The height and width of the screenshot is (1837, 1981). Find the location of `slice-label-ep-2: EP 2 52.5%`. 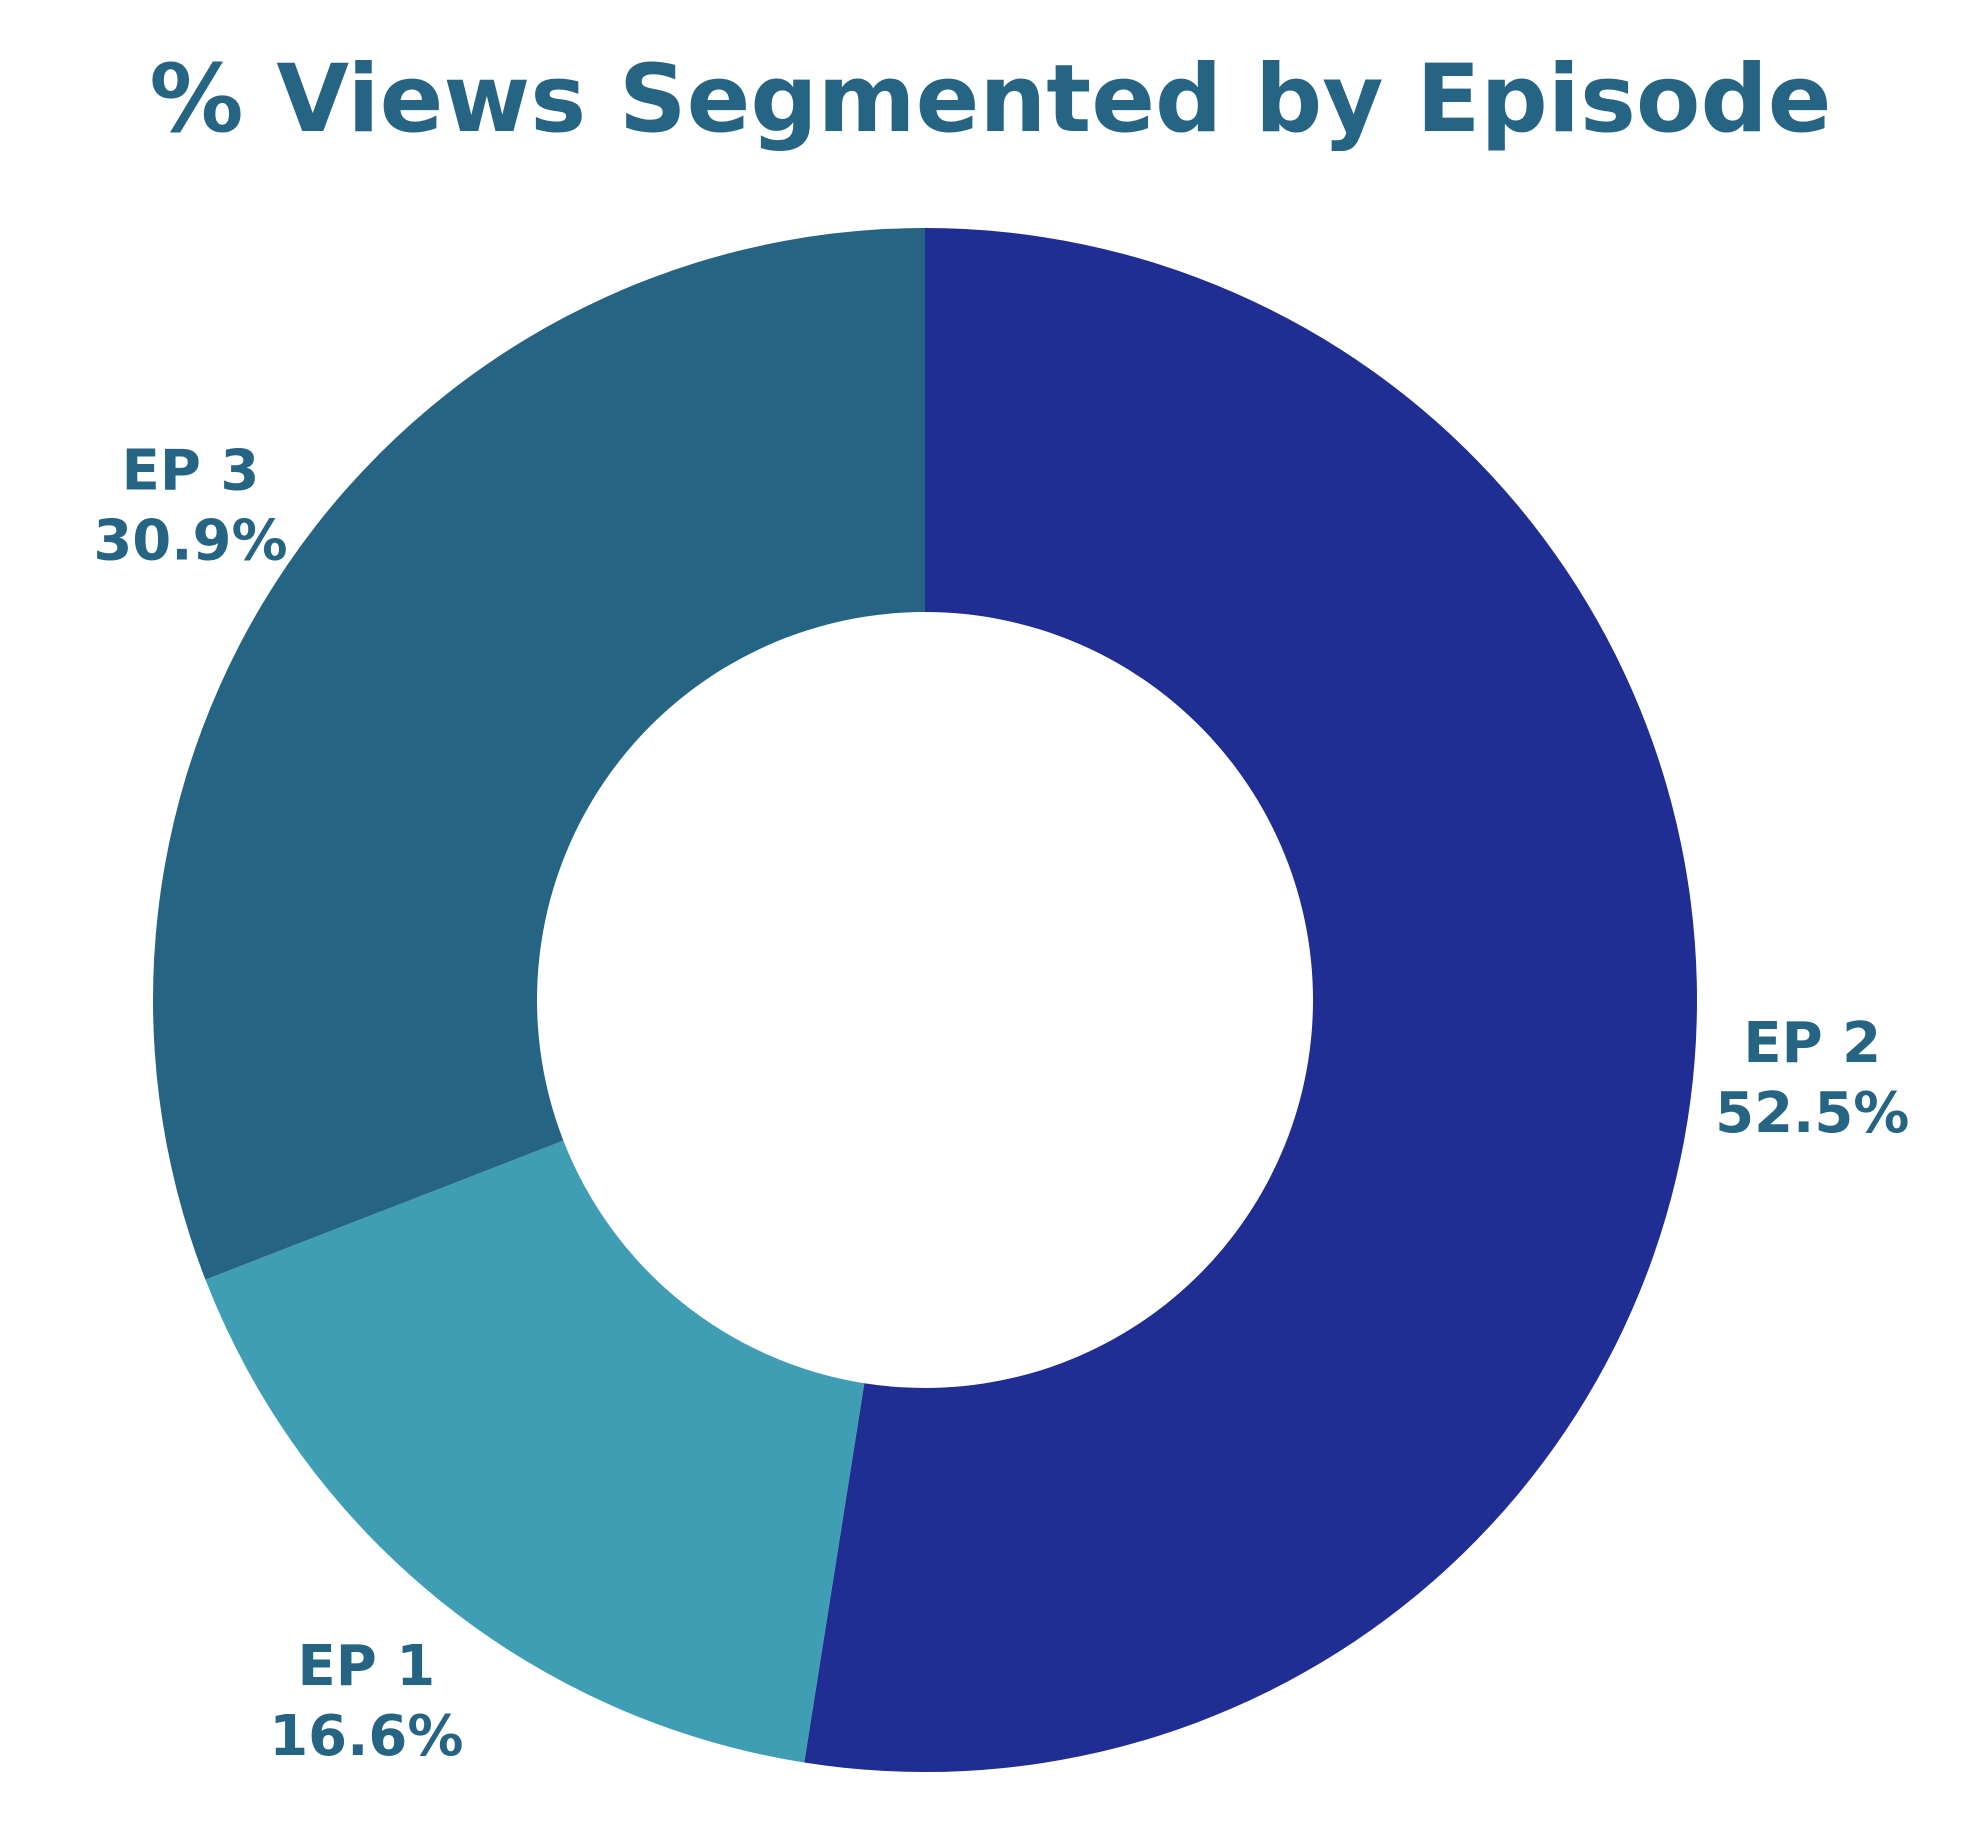

slice-label-ep-2: EP 2 52.5% is located at coordinates (1812, 1078).